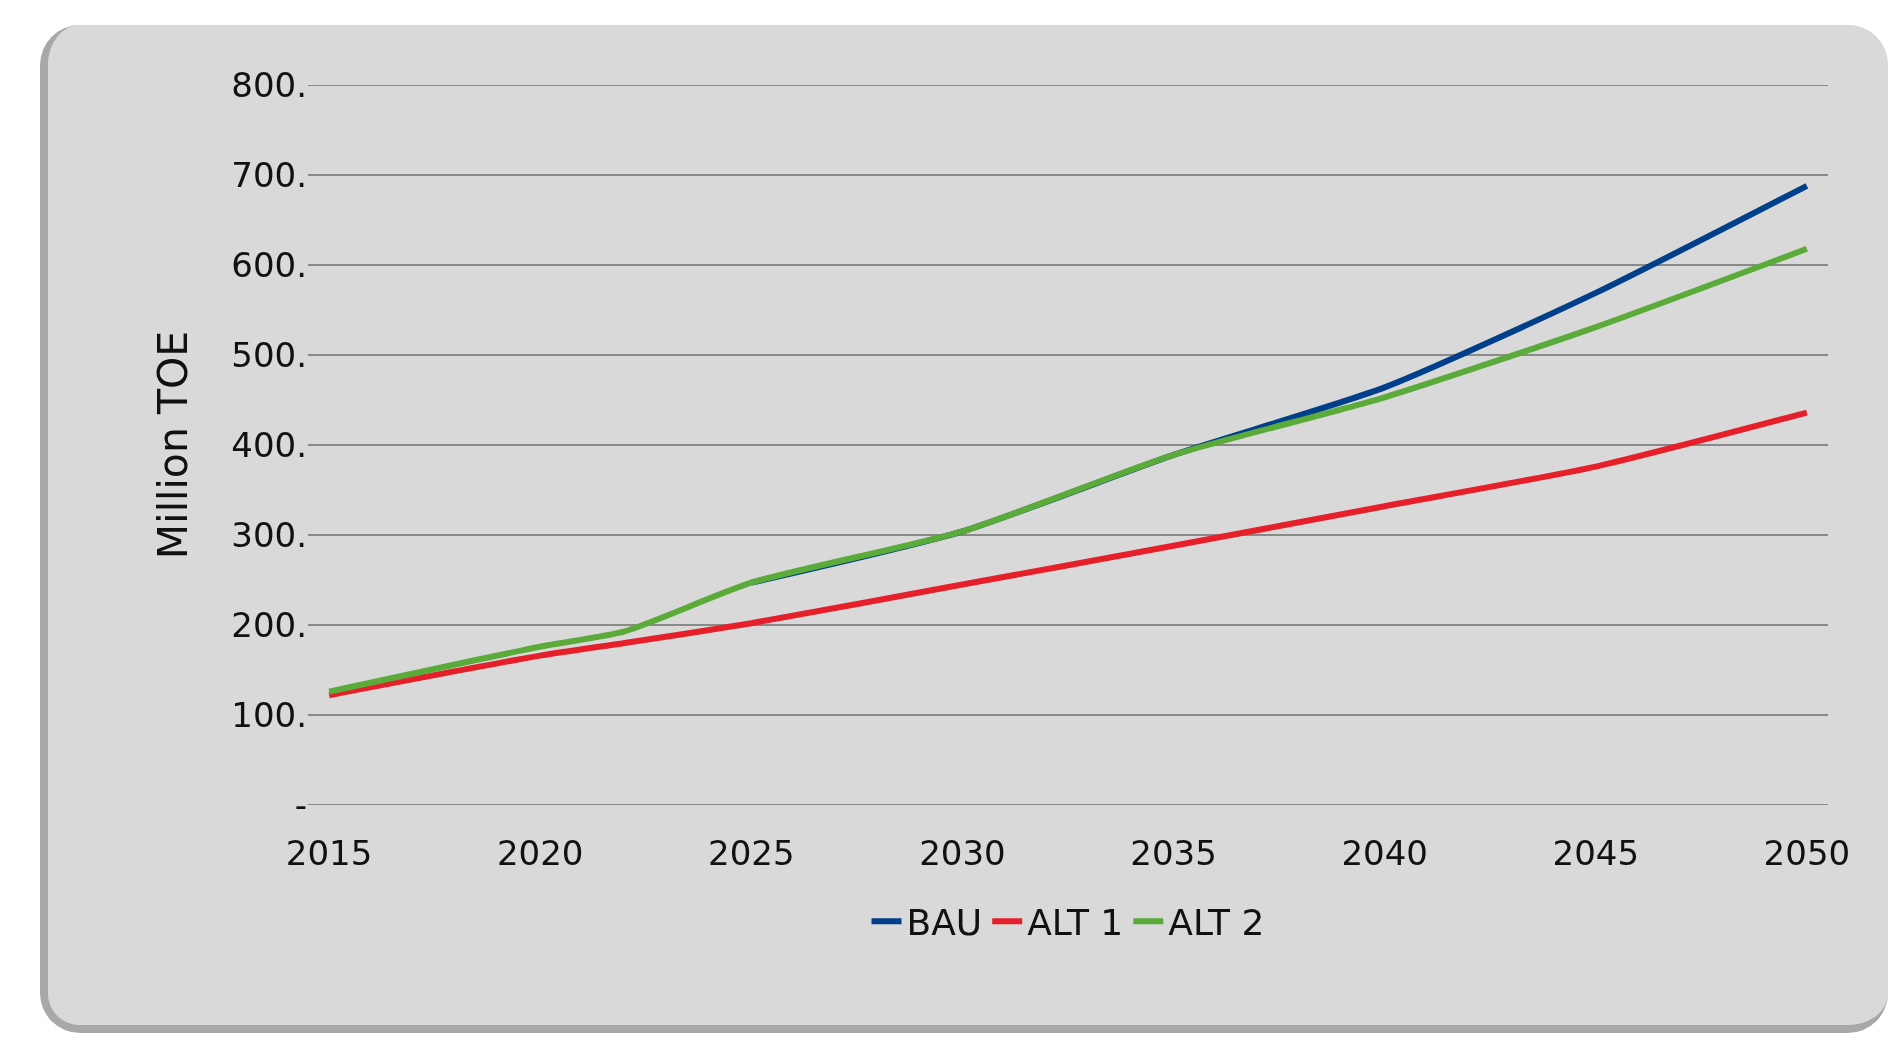  What do you see at coordinates (173, 445) in the screenshot?
I see `y-axis-title: Million TOE` at bounding box center [173, 445].